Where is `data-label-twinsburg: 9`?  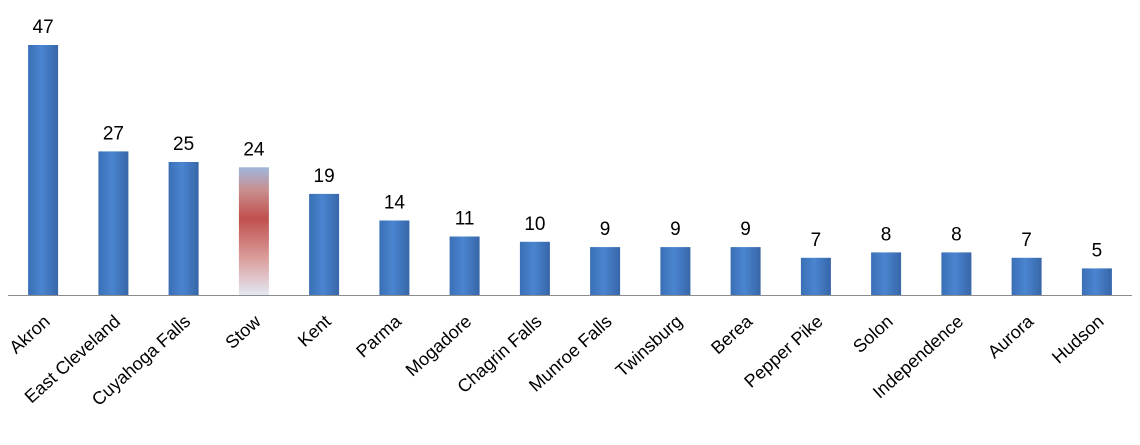
data-label-twinsburg: 9 is located at coordinates (675, 229).